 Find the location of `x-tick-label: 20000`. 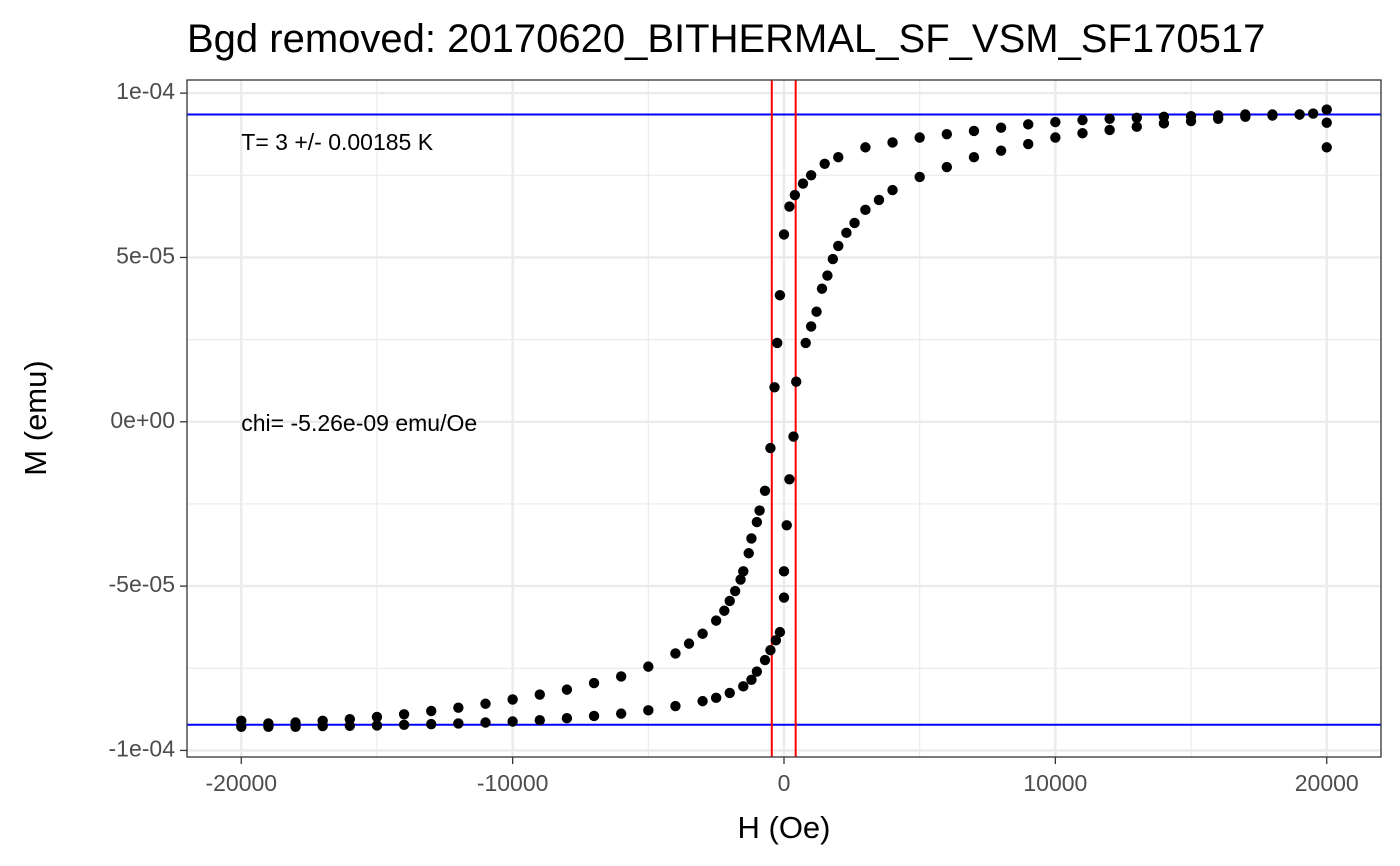

x-tick-label: 20000 is located at coordinates (1327, 783).